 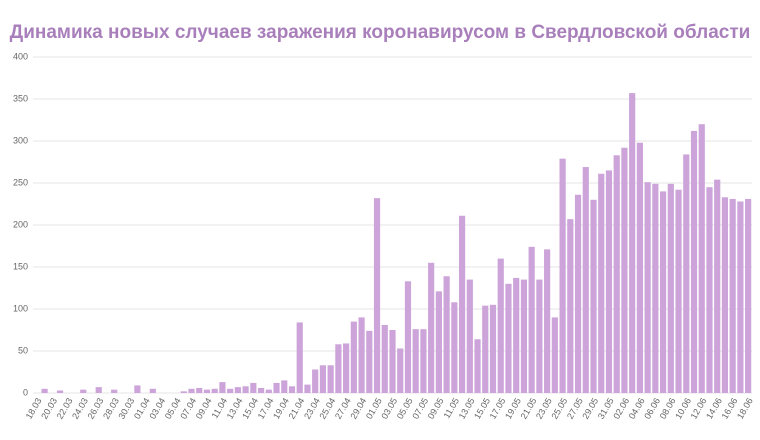 I want to click on y-tick-label: 0, so click(x=25, y=392).